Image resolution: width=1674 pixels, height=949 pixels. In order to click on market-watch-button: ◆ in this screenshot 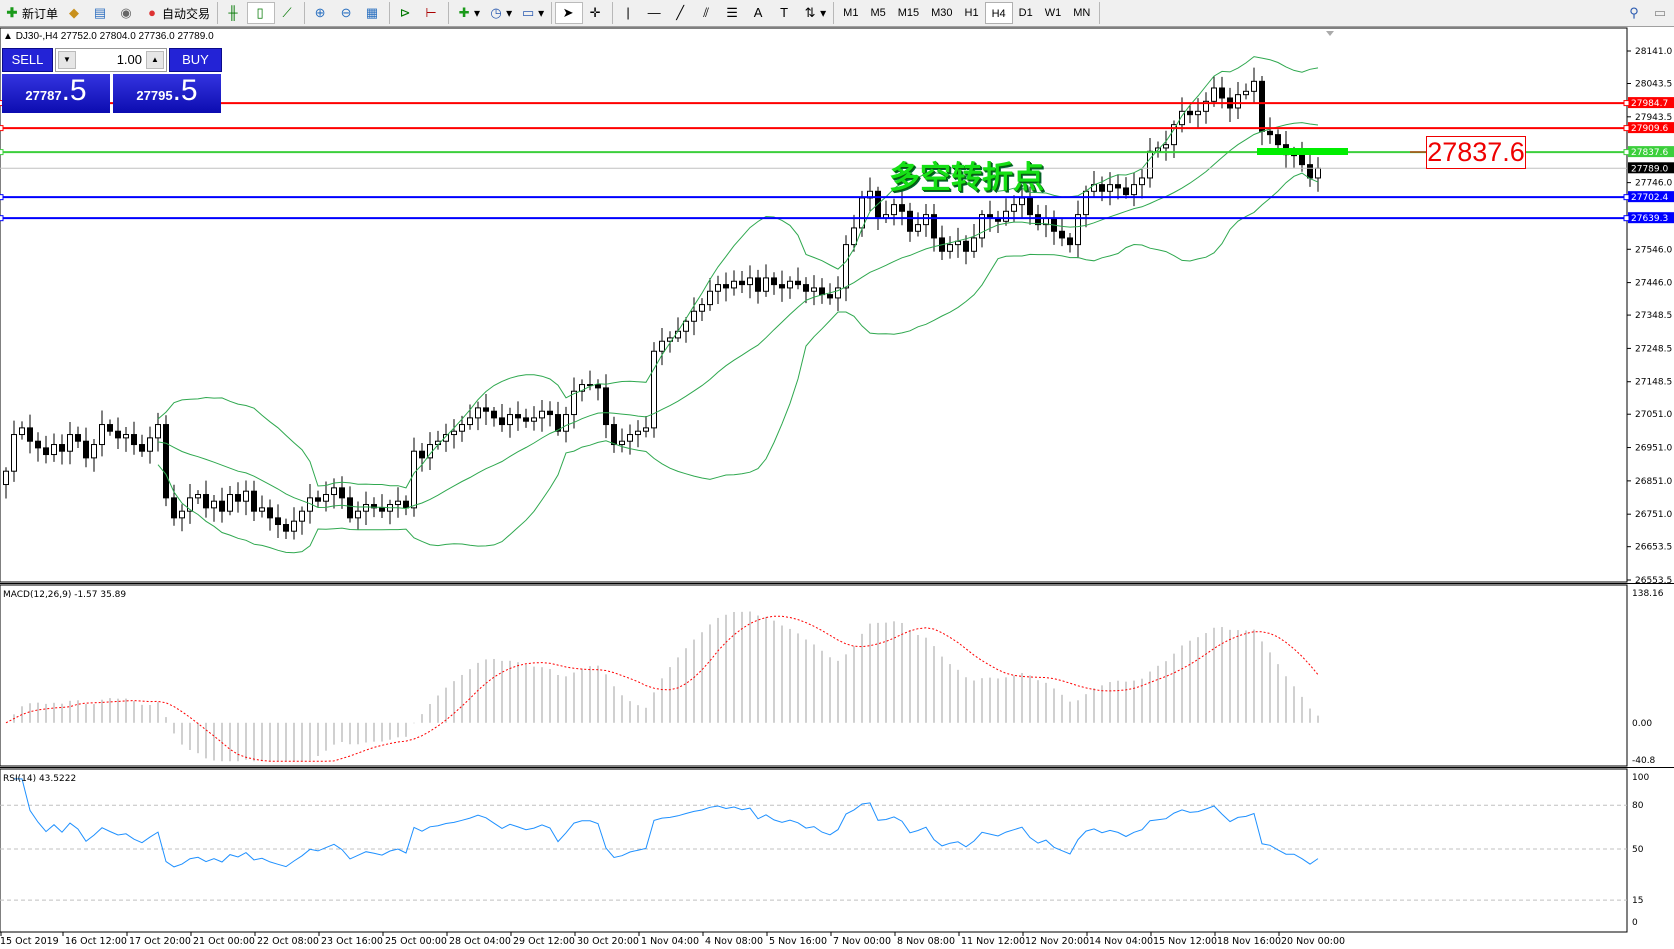, I will do `click(75, 13)`.